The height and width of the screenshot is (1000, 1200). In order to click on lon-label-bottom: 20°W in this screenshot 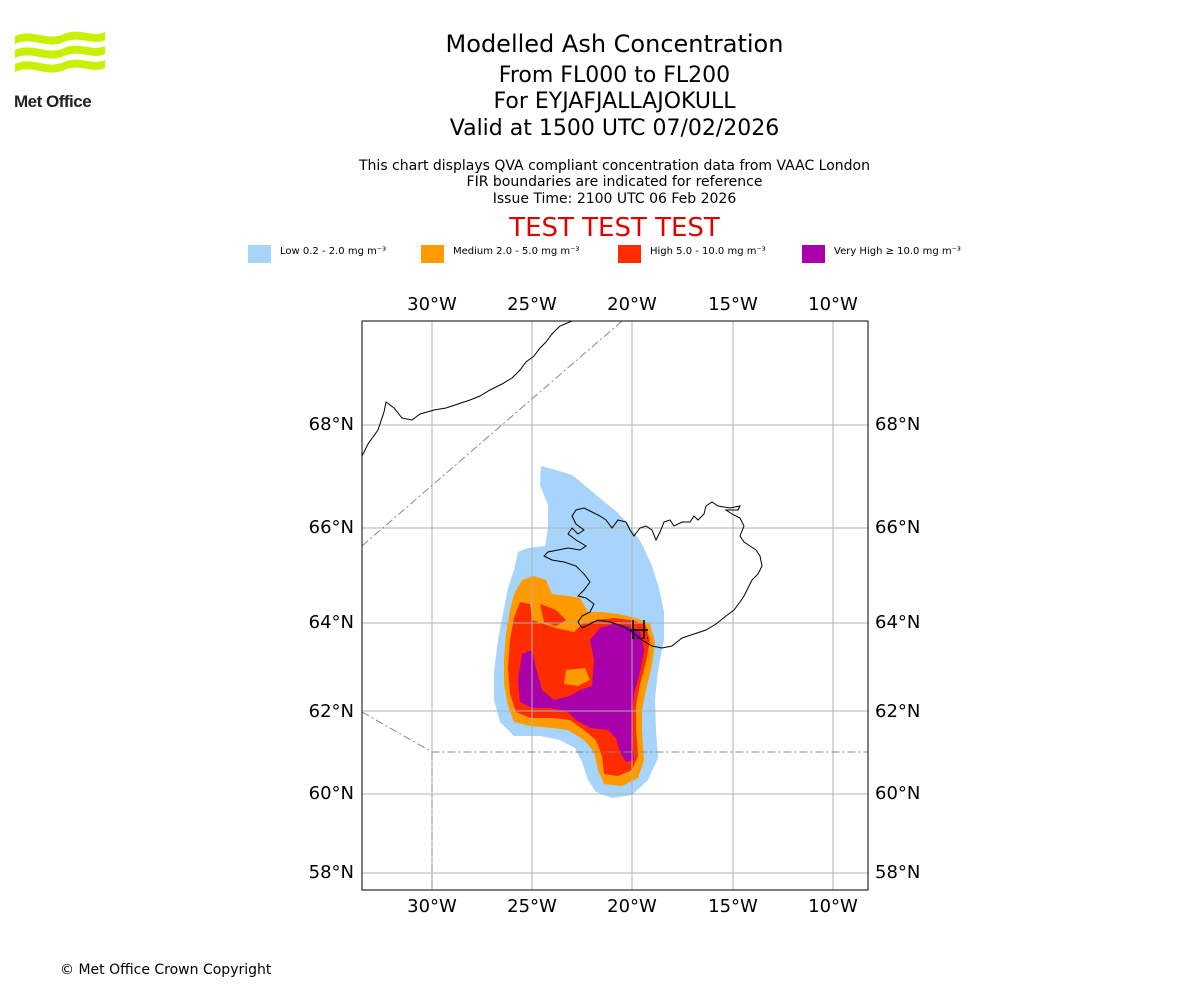, I will do `click(632, 906)`.